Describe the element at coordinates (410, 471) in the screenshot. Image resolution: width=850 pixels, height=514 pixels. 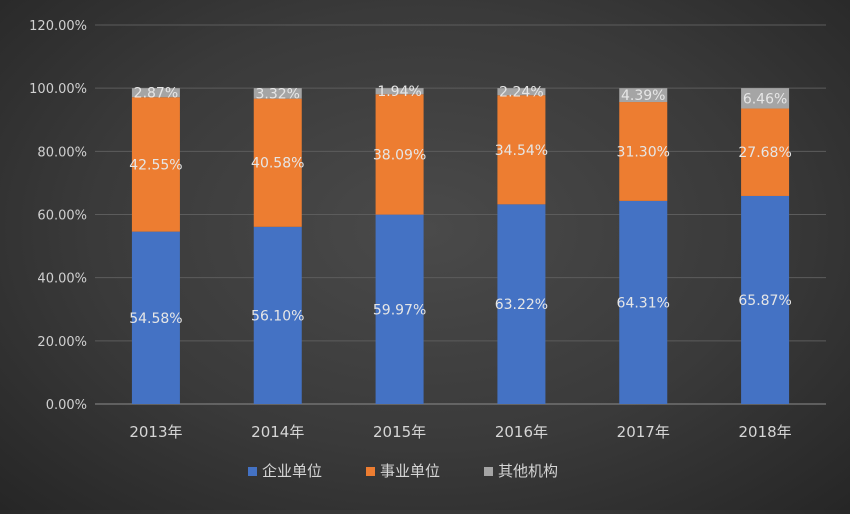
I see `legend-label: 事业单位` at that location.